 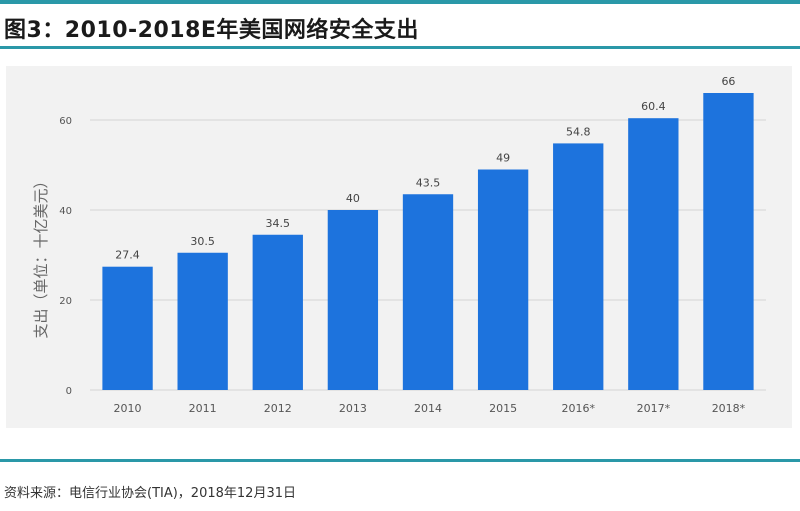 What do you see at coordinates (65, 256) in the screenshot?
I see `y-axis-ticks: 0 20 40 60` at bounding box center [65, 256].